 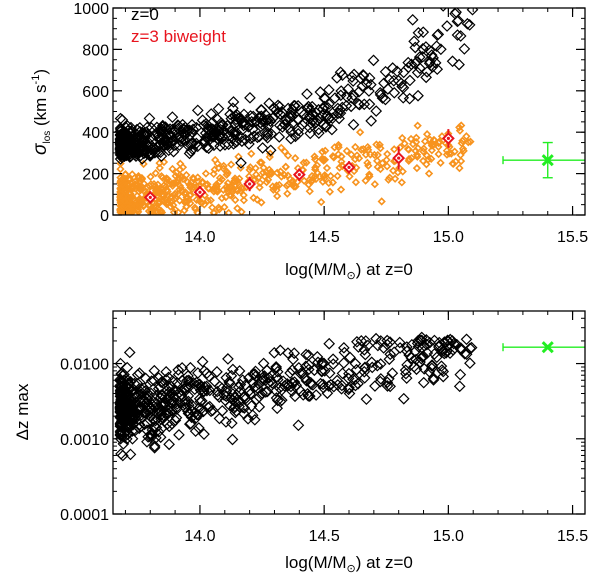 I want to click on x-tick-label: 14.0, so click(x=199, y=237).